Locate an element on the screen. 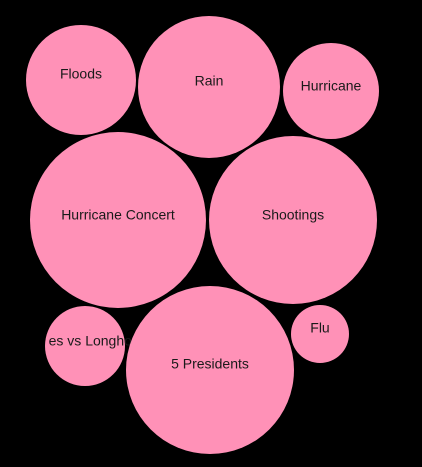 The height and width of the screenshot is (467, 422). bubble-flu: Flu is located at coordinates (320, 334).